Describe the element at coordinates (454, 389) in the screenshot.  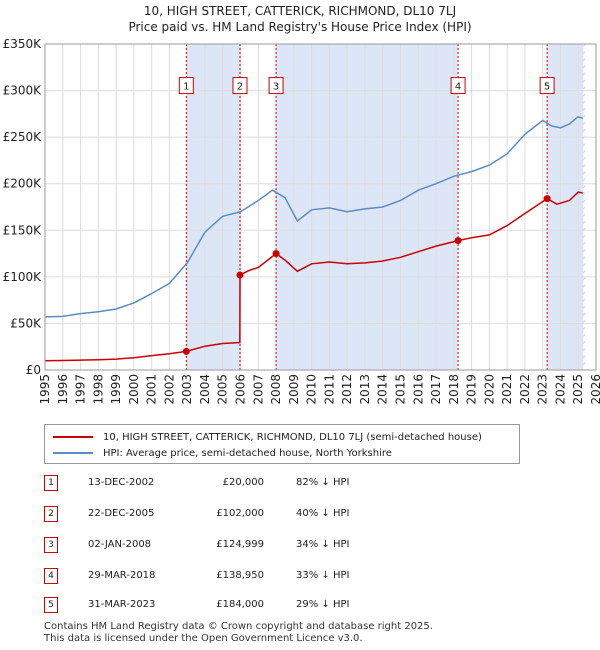
I see `x-tick-label: 2018` at that location.